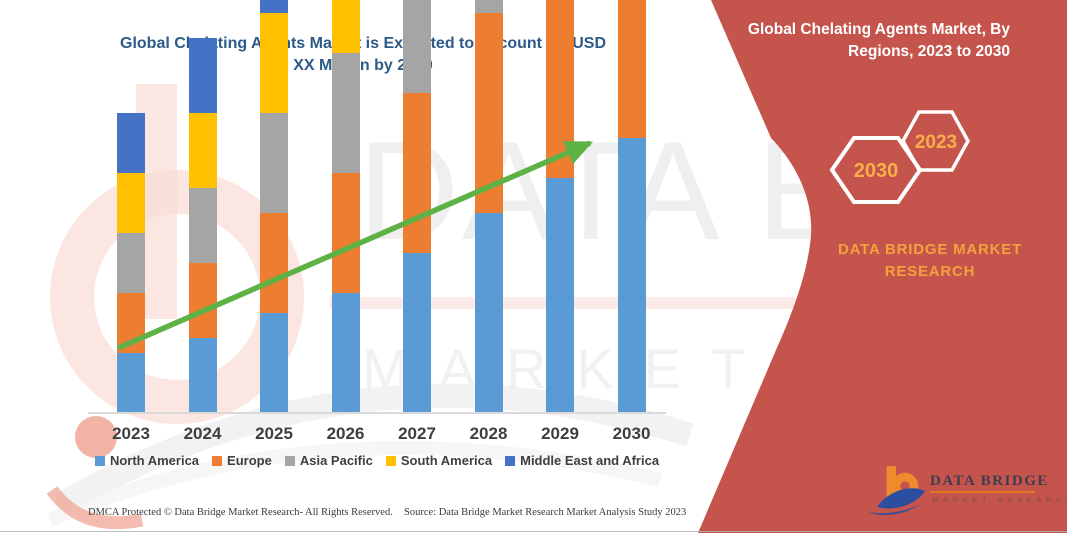 This screenshot has height=533, width=1067. I want to click on legend-label: South America, so click(446, 460).